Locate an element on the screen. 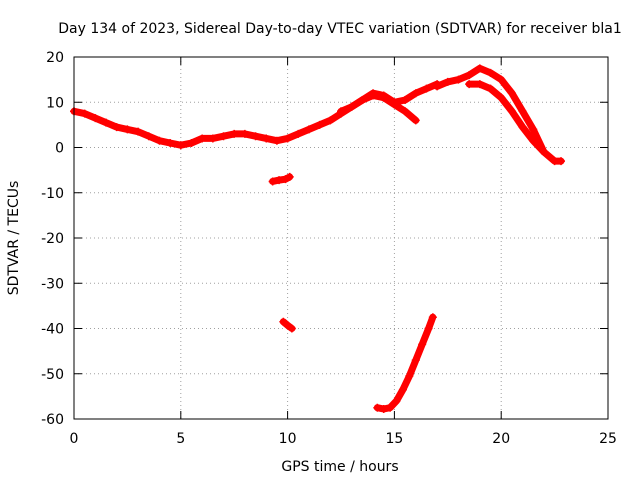 The width and height of the screenshot is (640, 480). y-tick-label: -20 is located at coordinates (52, 239).